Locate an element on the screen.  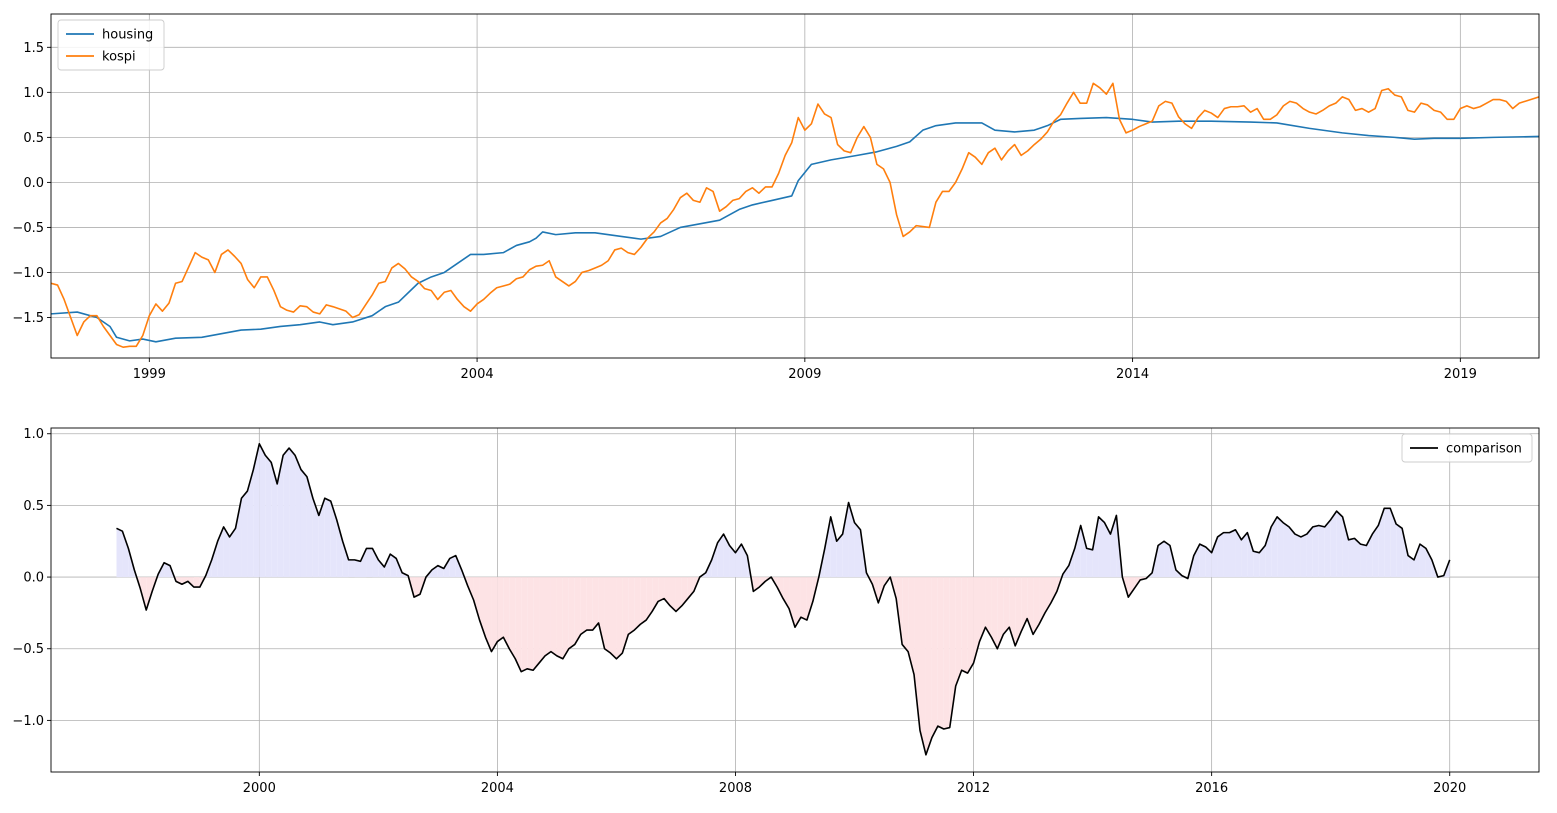
y-tick-label: −0.5 is located at coordinates (28, 228).